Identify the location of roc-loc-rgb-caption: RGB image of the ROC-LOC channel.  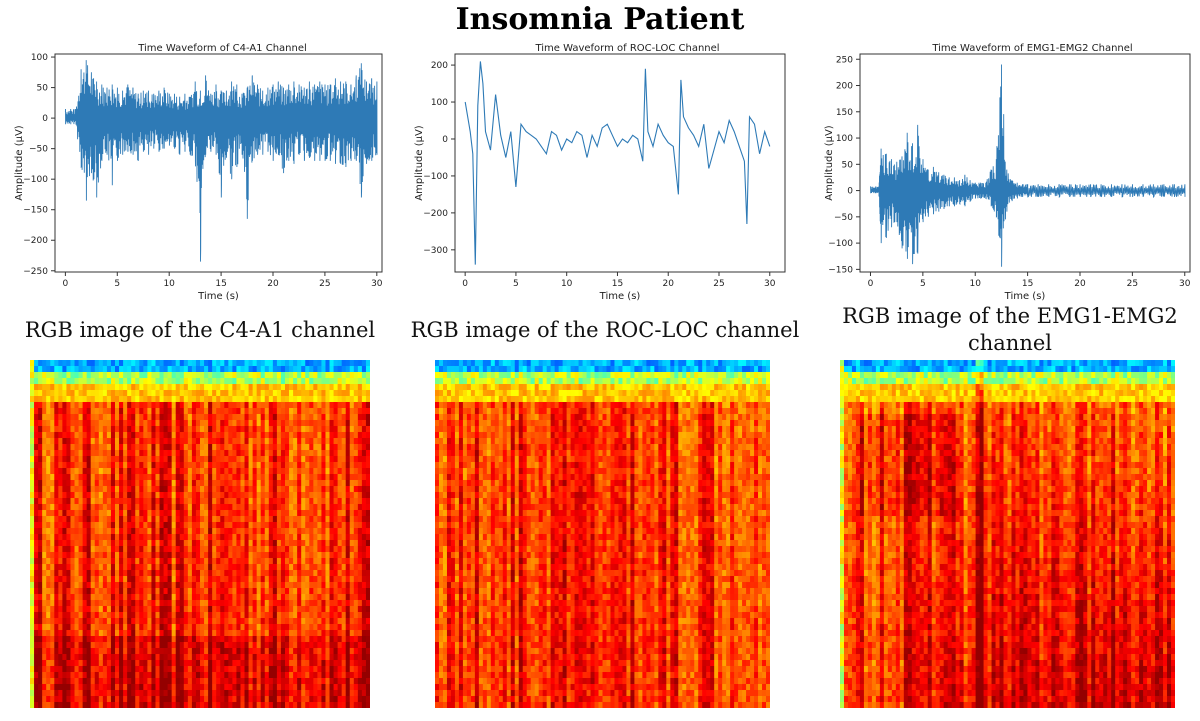
(605, 330).